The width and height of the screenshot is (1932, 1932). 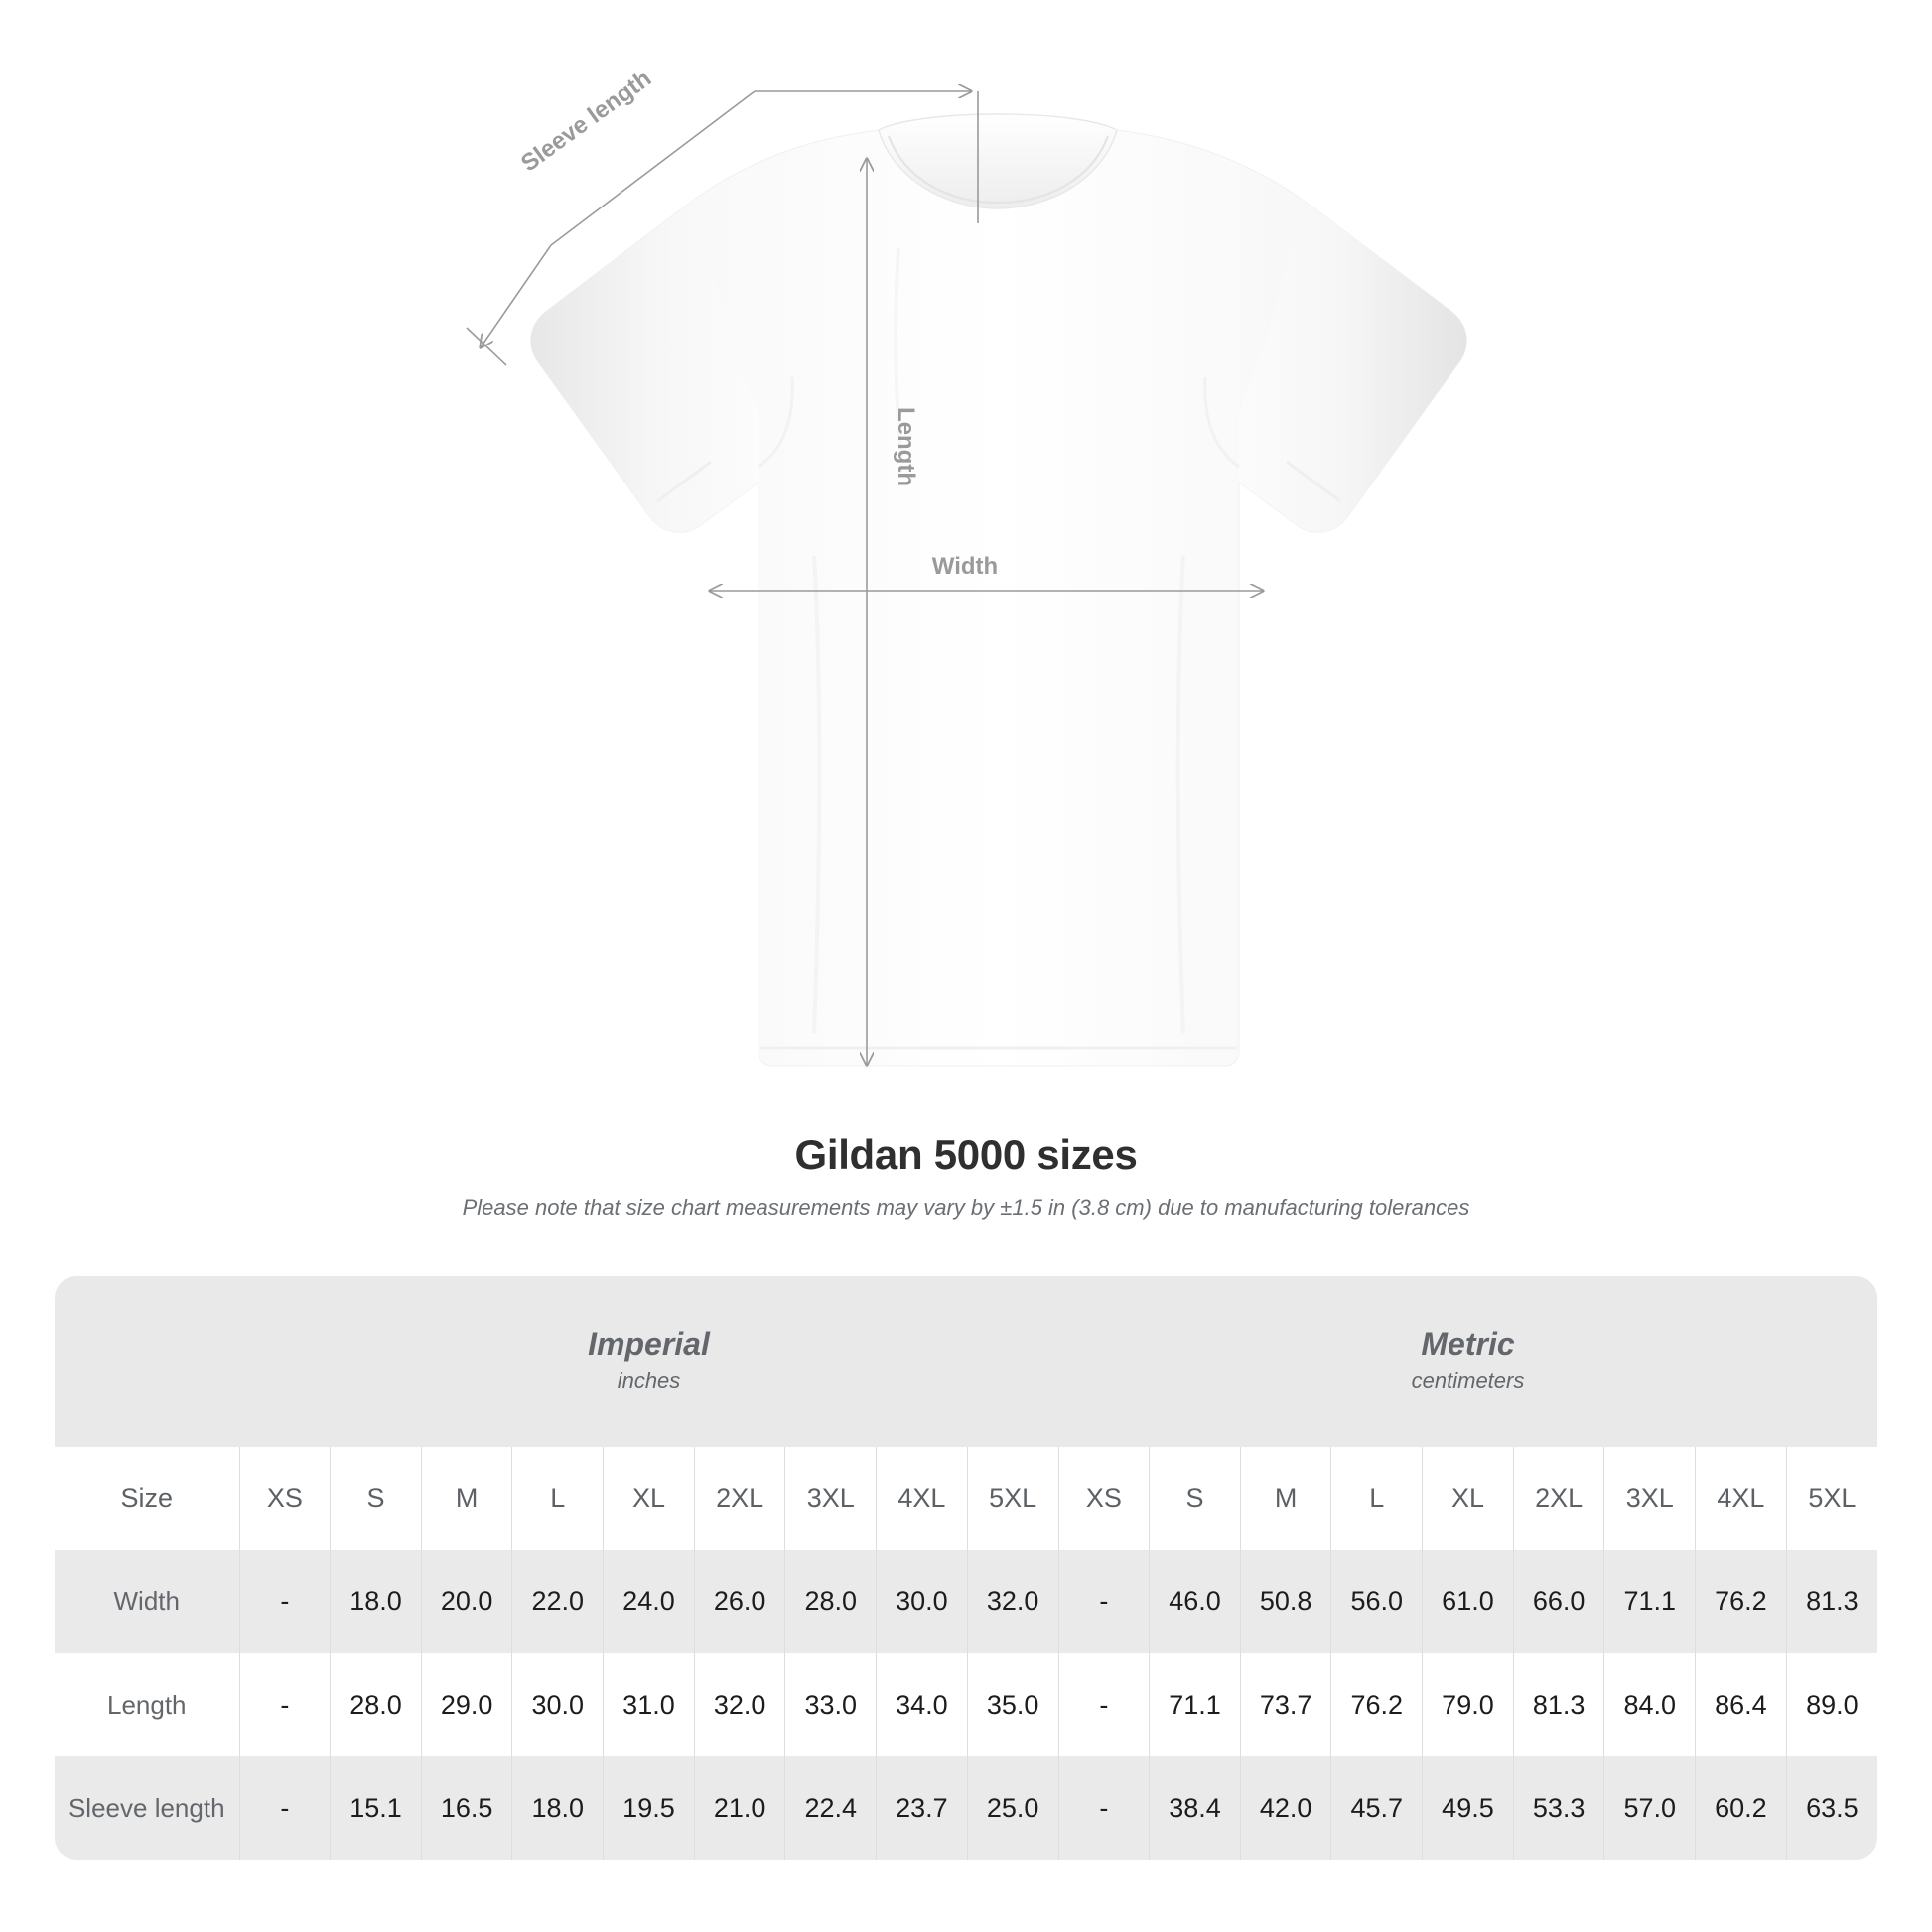 I want to click on size-column-header-metric-xs: XS, so click(x=1103, y=1499).